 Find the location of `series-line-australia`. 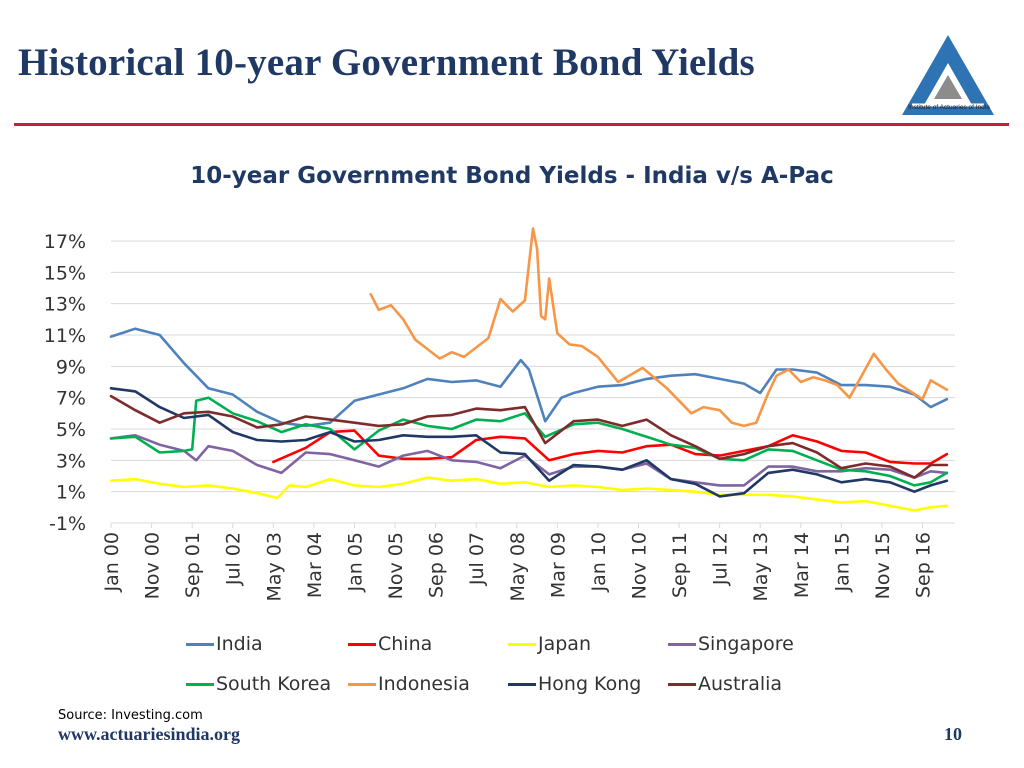

series-line-australia is located at coordinates (529, 436).